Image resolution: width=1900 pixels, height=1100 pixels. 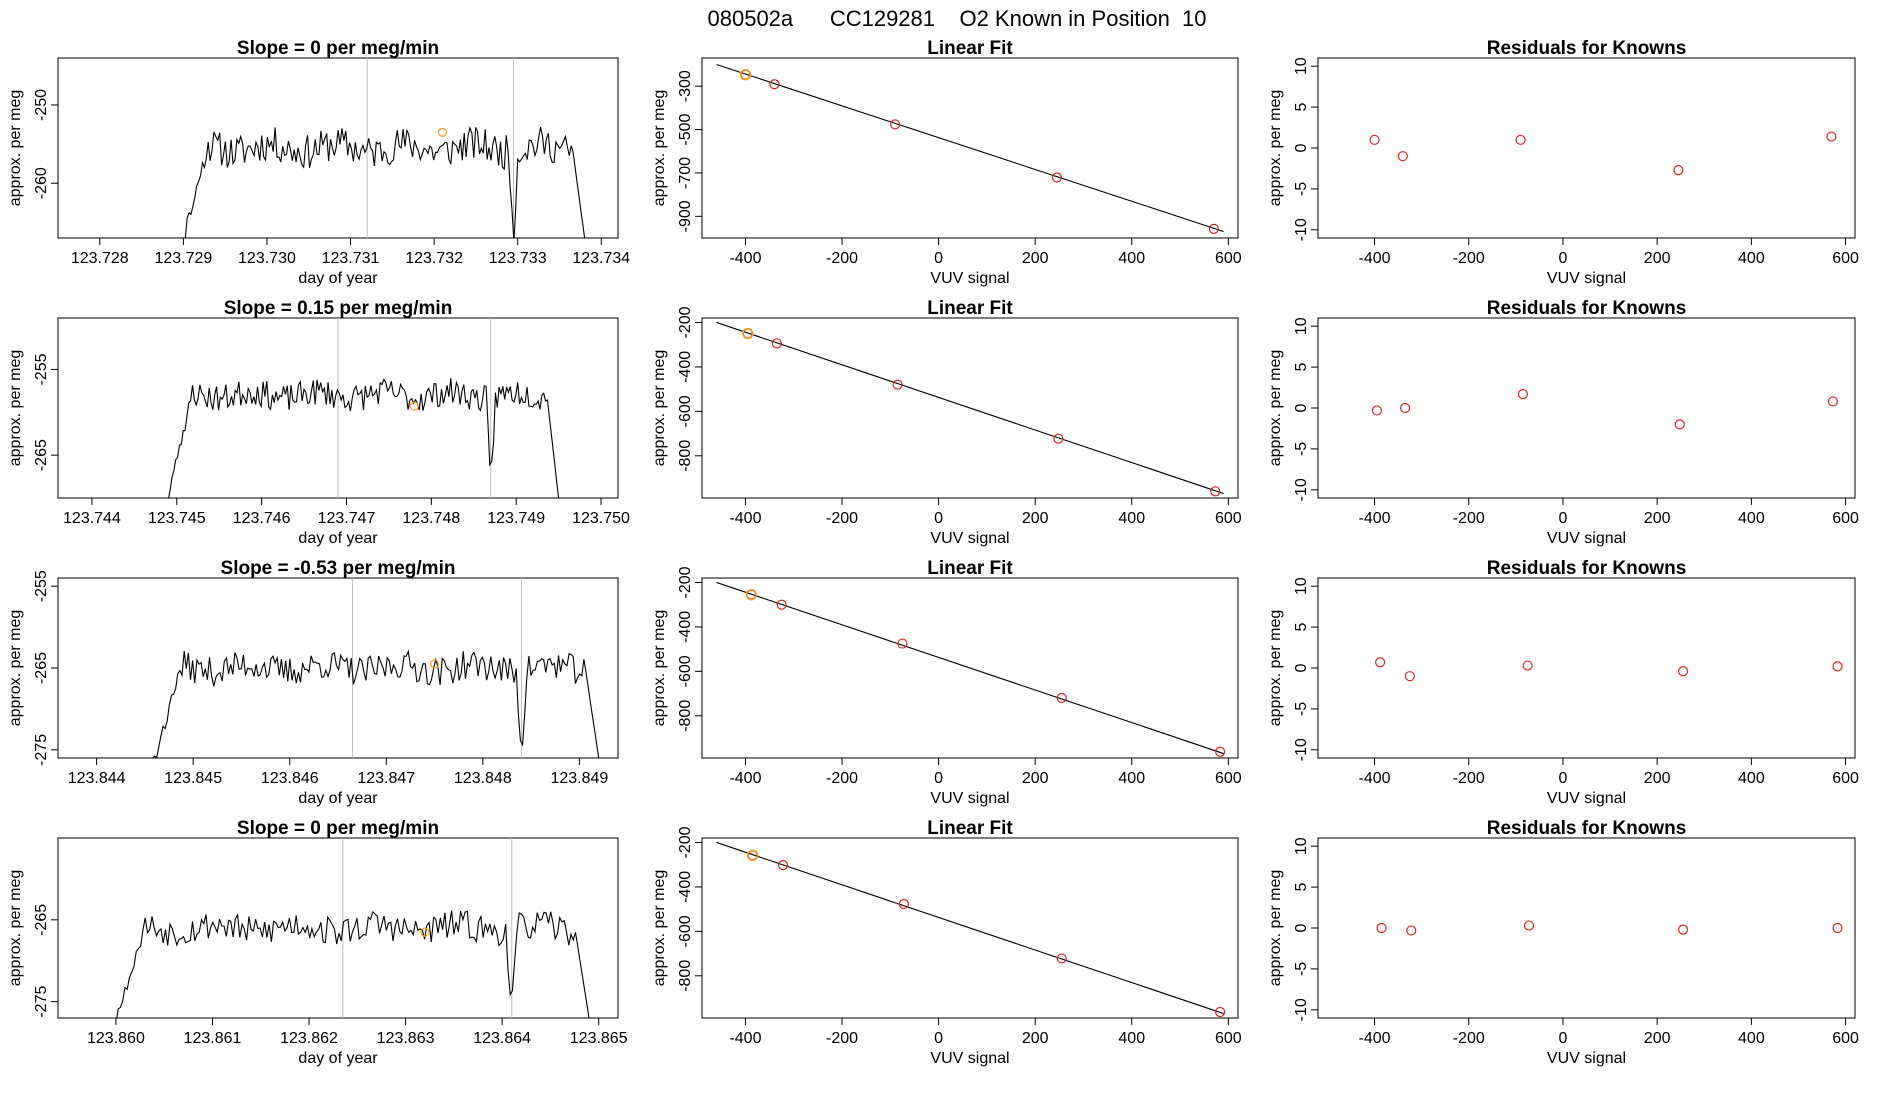 What do you see at coordinates (177, 518) in the screenshot?
I see `x-tick-label: 123.745` at bounding box center [177, 518].